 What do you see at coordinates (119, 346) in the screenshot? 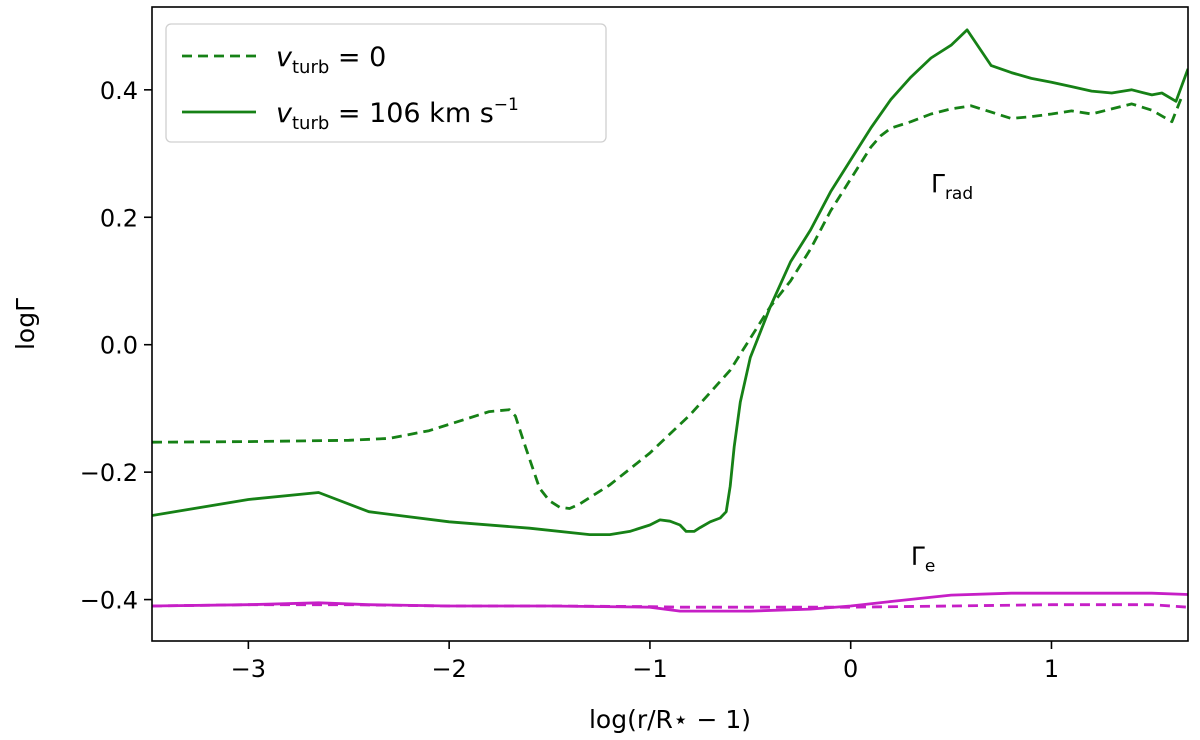
I see `y-tick-label: 0.0` at bounding box center [119, 346].